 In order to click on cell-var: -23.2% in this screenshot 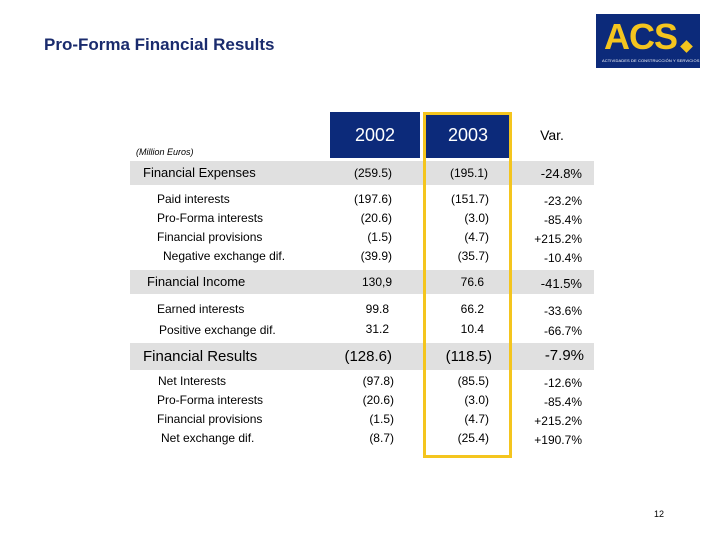, I will do `click(562, 201)`.